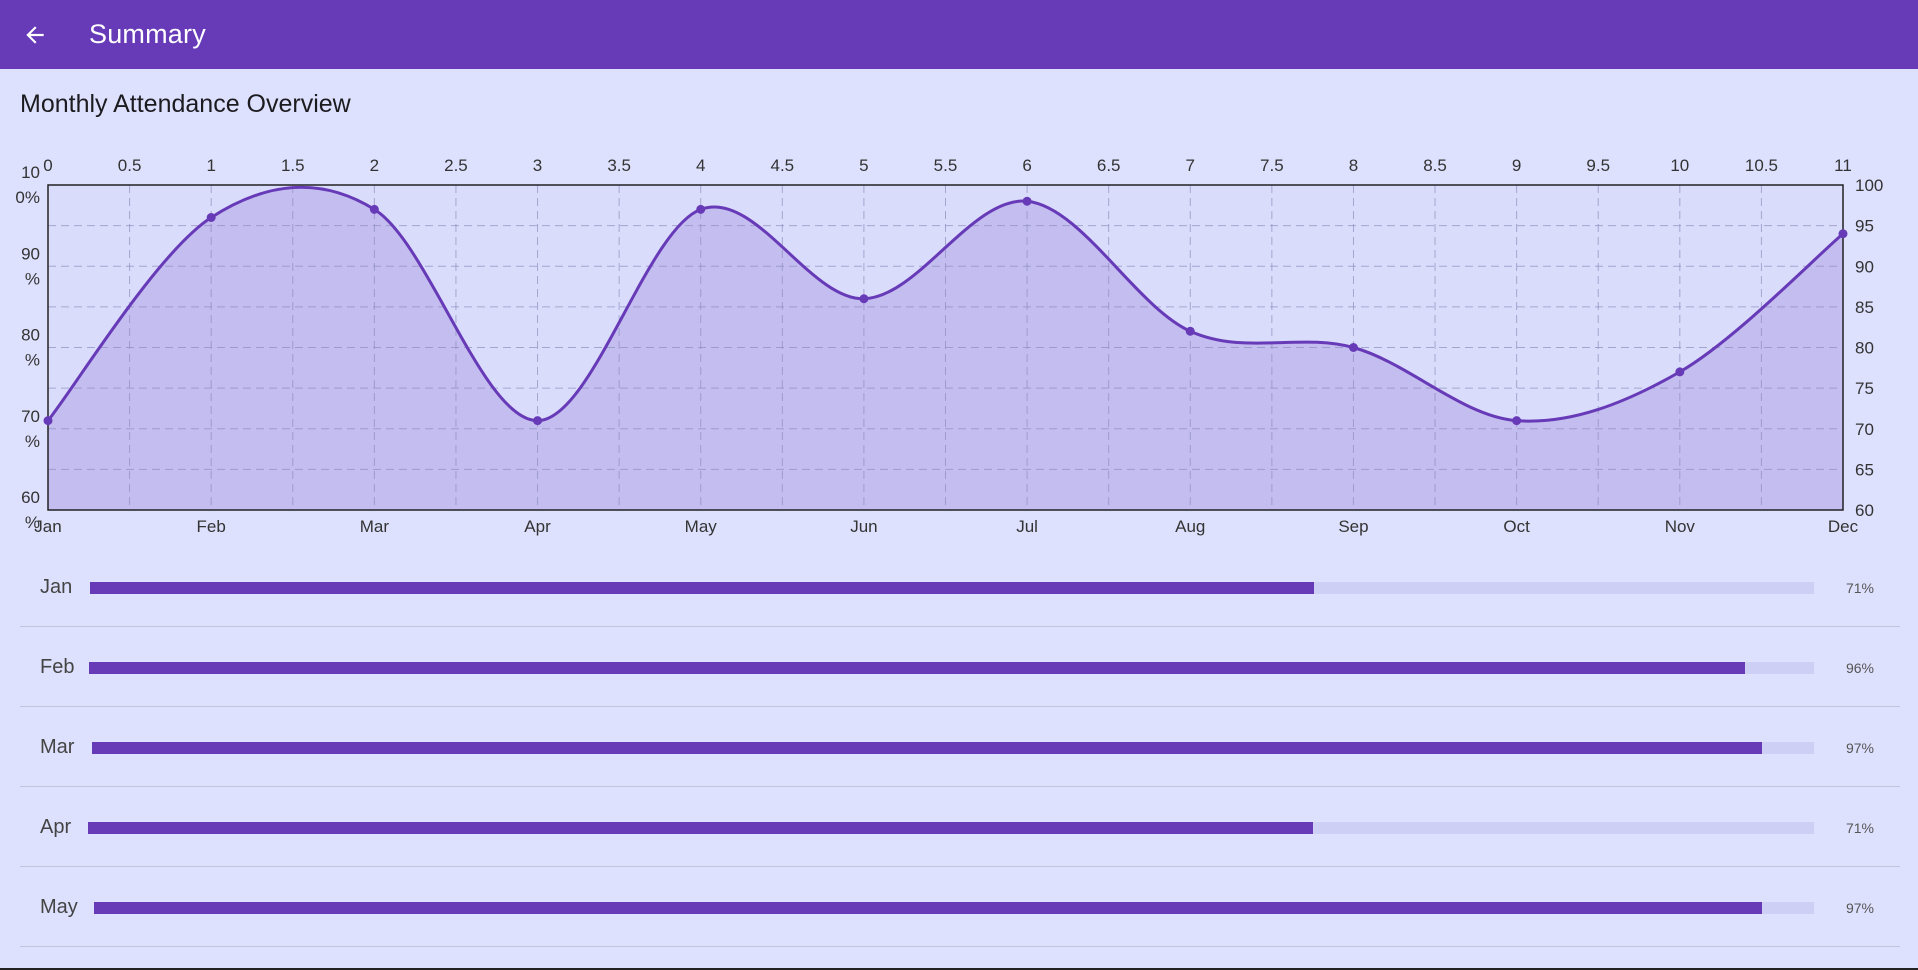 The height and width of the screenshot is (970, 1918). Describe the element at coordinates (1864, 469) in the screenshot. I see `right-tick-label: 65` at that location.